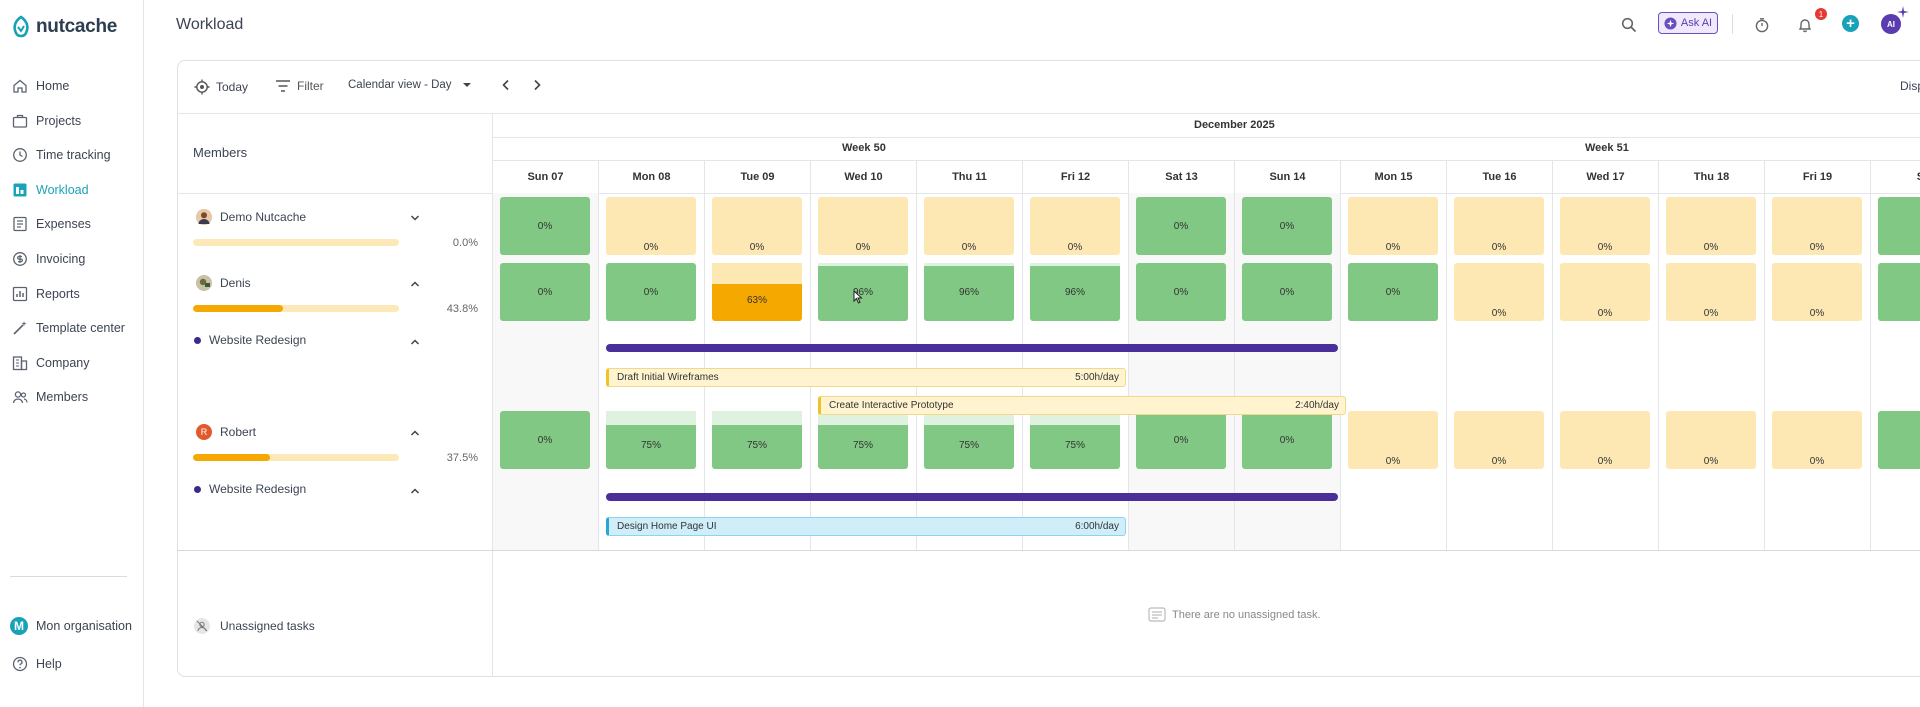 Image resolution: width=1920 pixels, height=707 pixels. I want to click on member-name-denis: Denis, so click(235, 283).